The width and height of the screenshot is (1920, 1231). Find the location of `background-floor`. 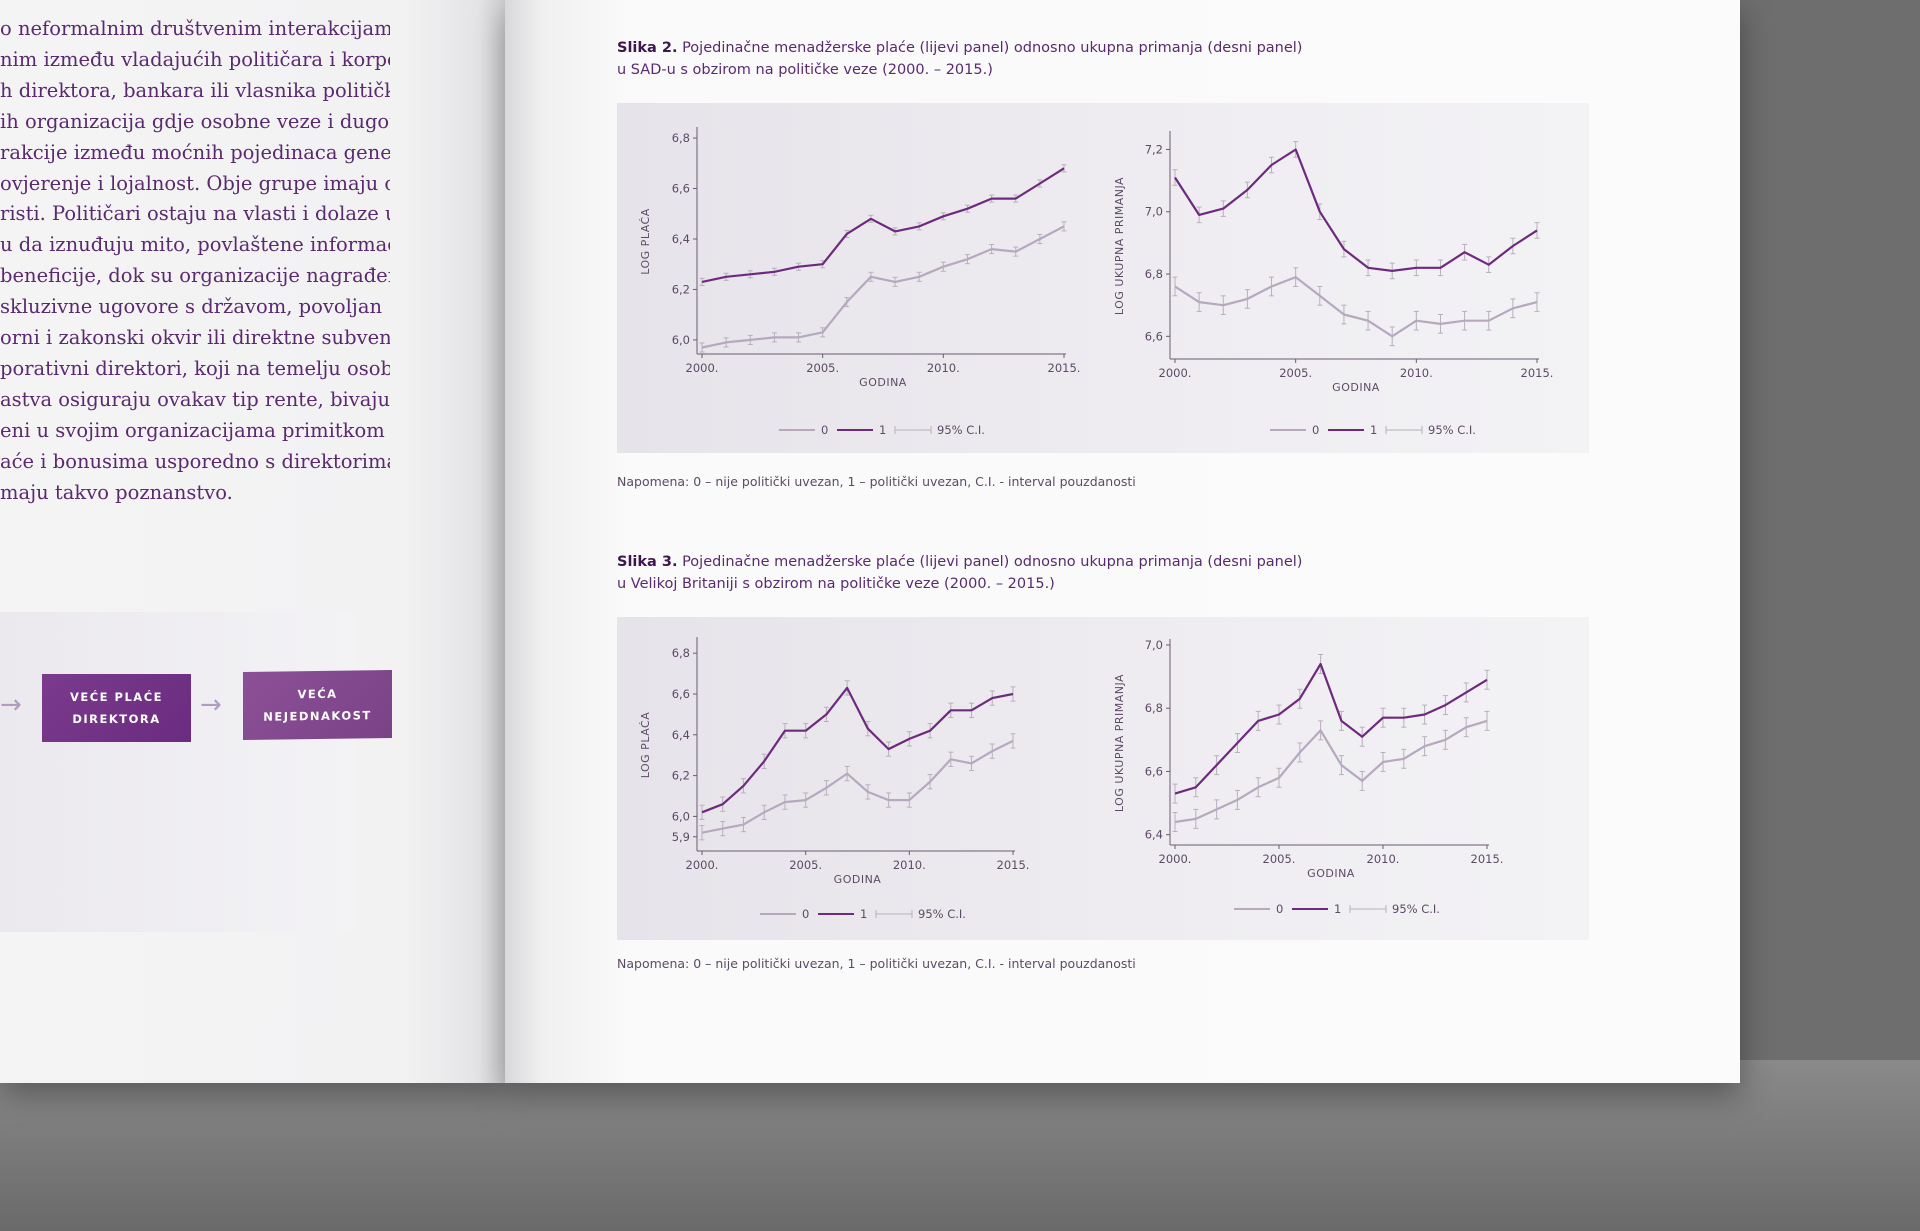

background-floor is located at coordinates (960, 1145).